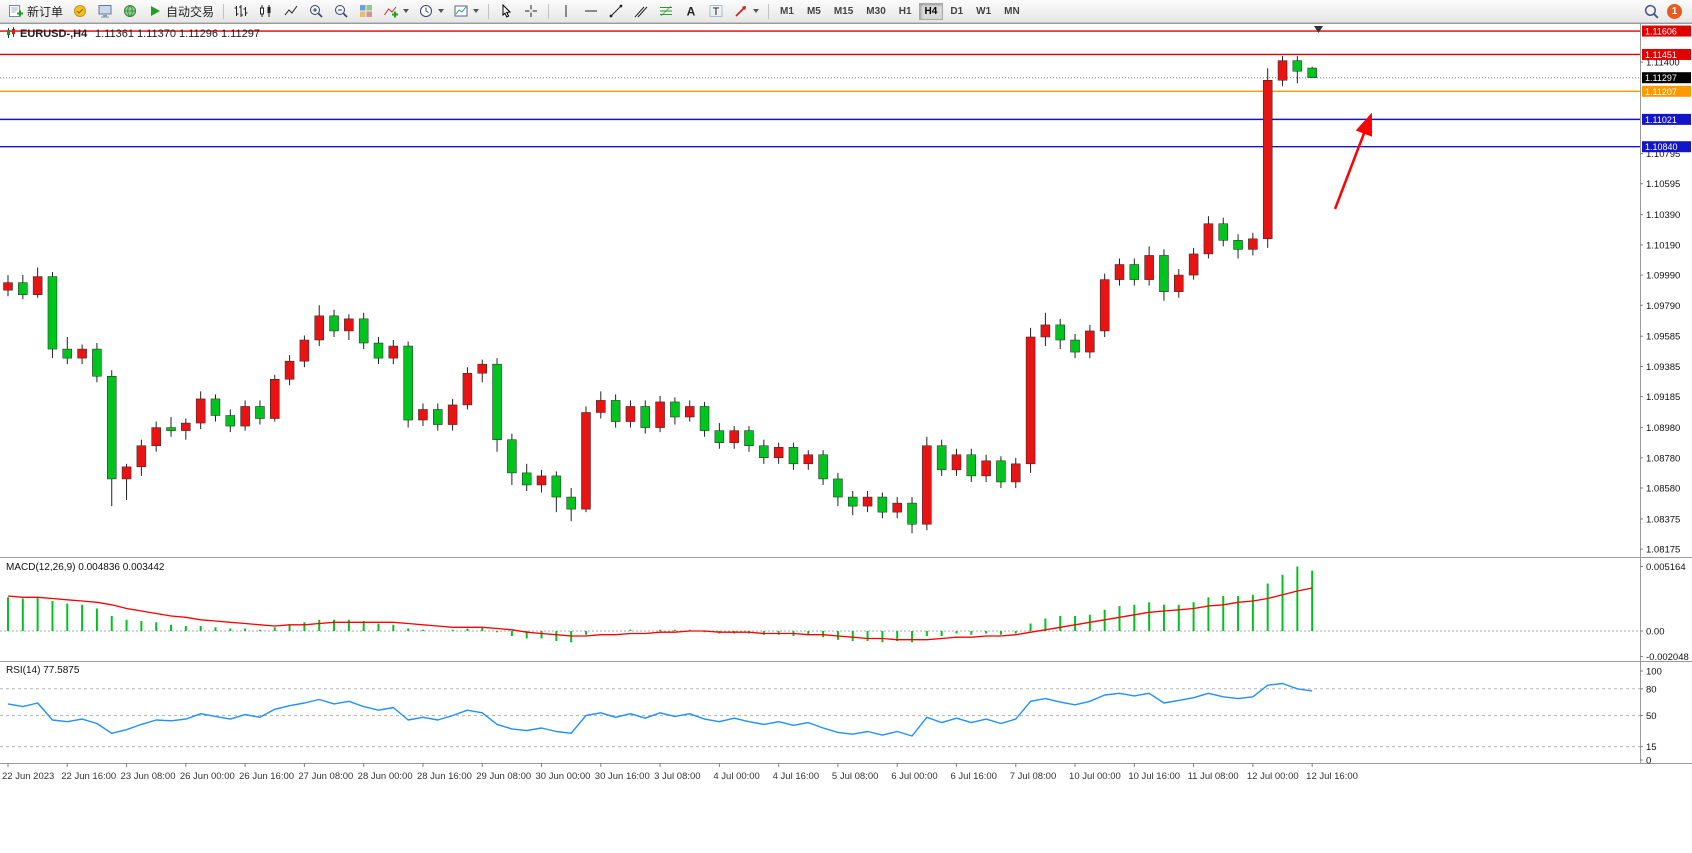 This screenshot has width=1692, height=853. I want to click on timeframe-mn-button: MN, so click(1012, 11).